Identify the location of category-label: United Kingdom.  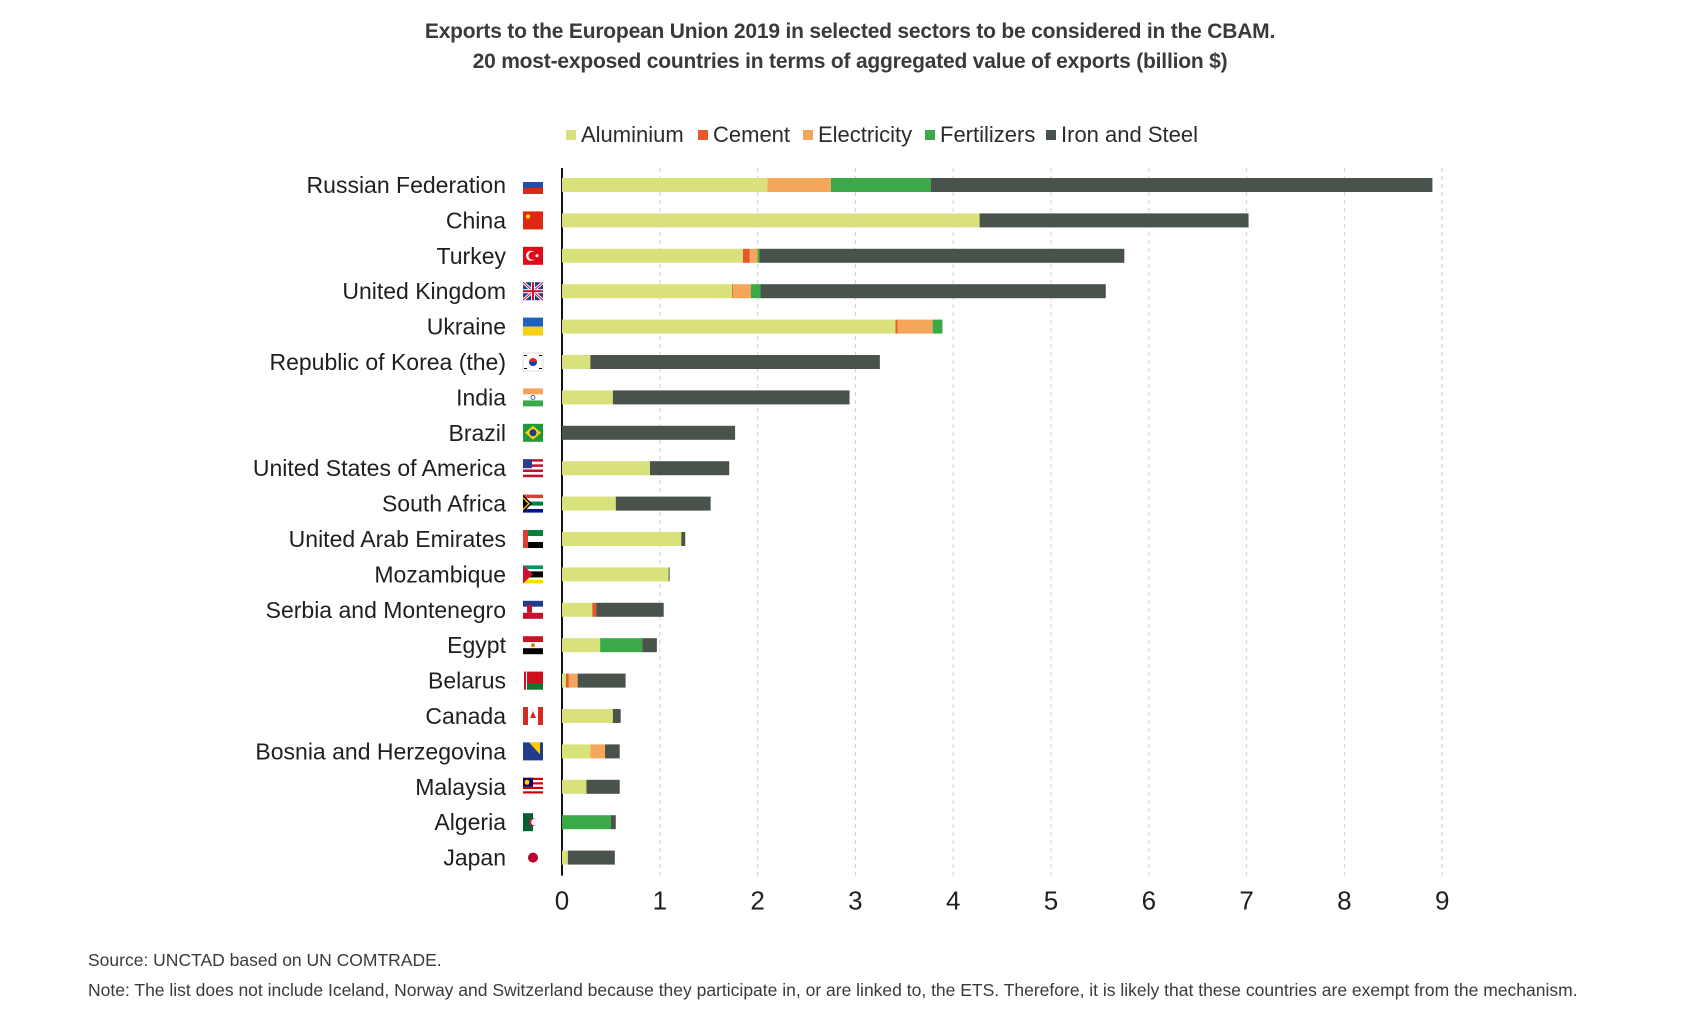
(424, 291).